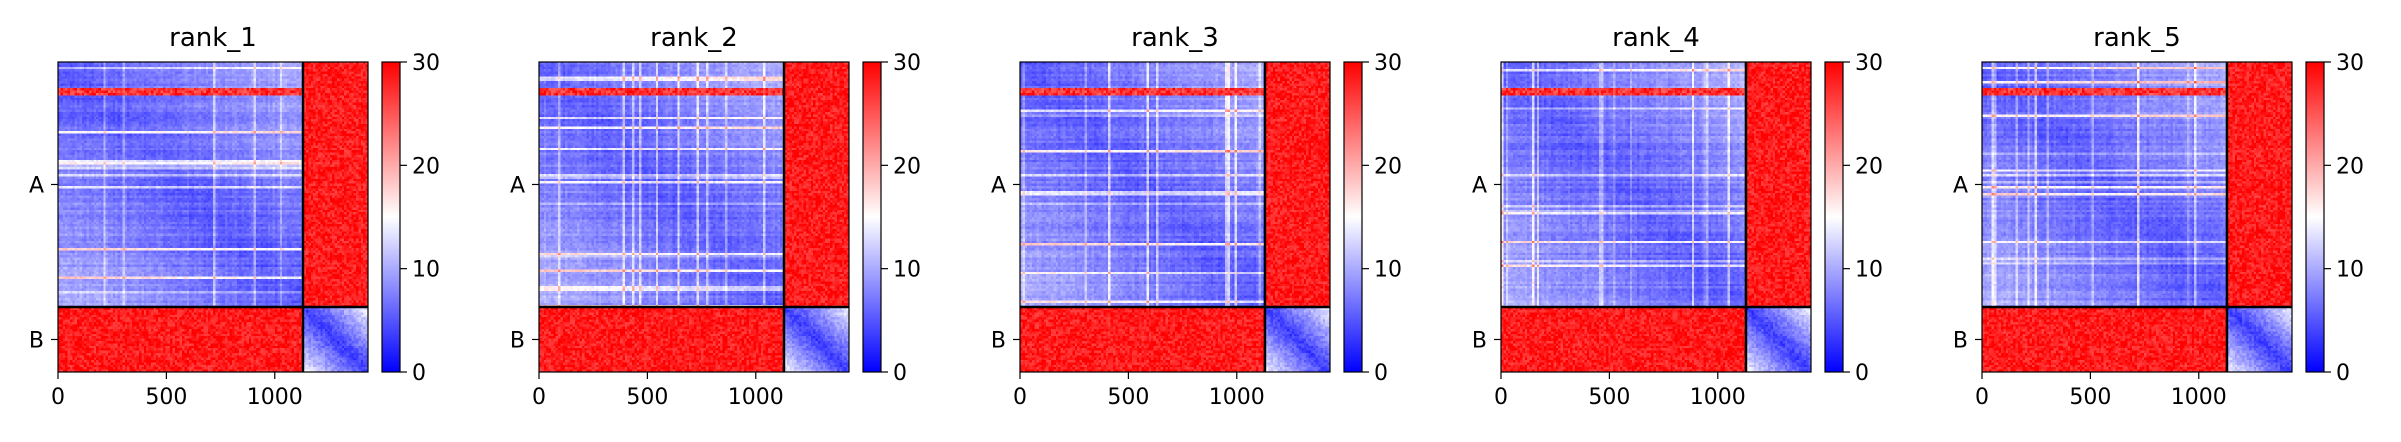  I want to click on panel-rank_4: rank_4 0 500 1000 A B 0 10 20 30, so click(1677, 216).